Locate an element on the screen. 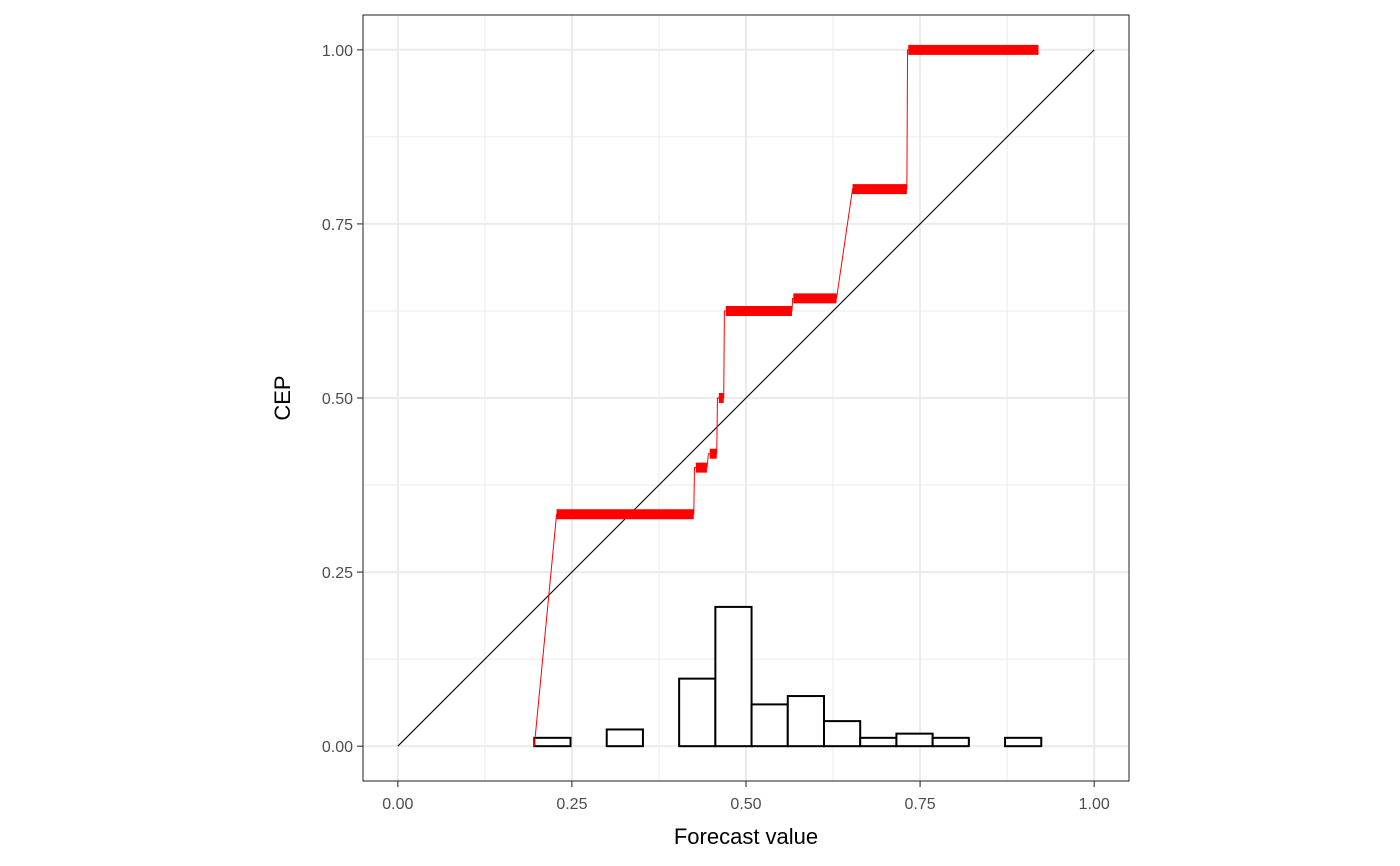 The width and height of the screenshot is (1400, 866). x-tick-label: 0.25 is located at coordinates (571, 804).